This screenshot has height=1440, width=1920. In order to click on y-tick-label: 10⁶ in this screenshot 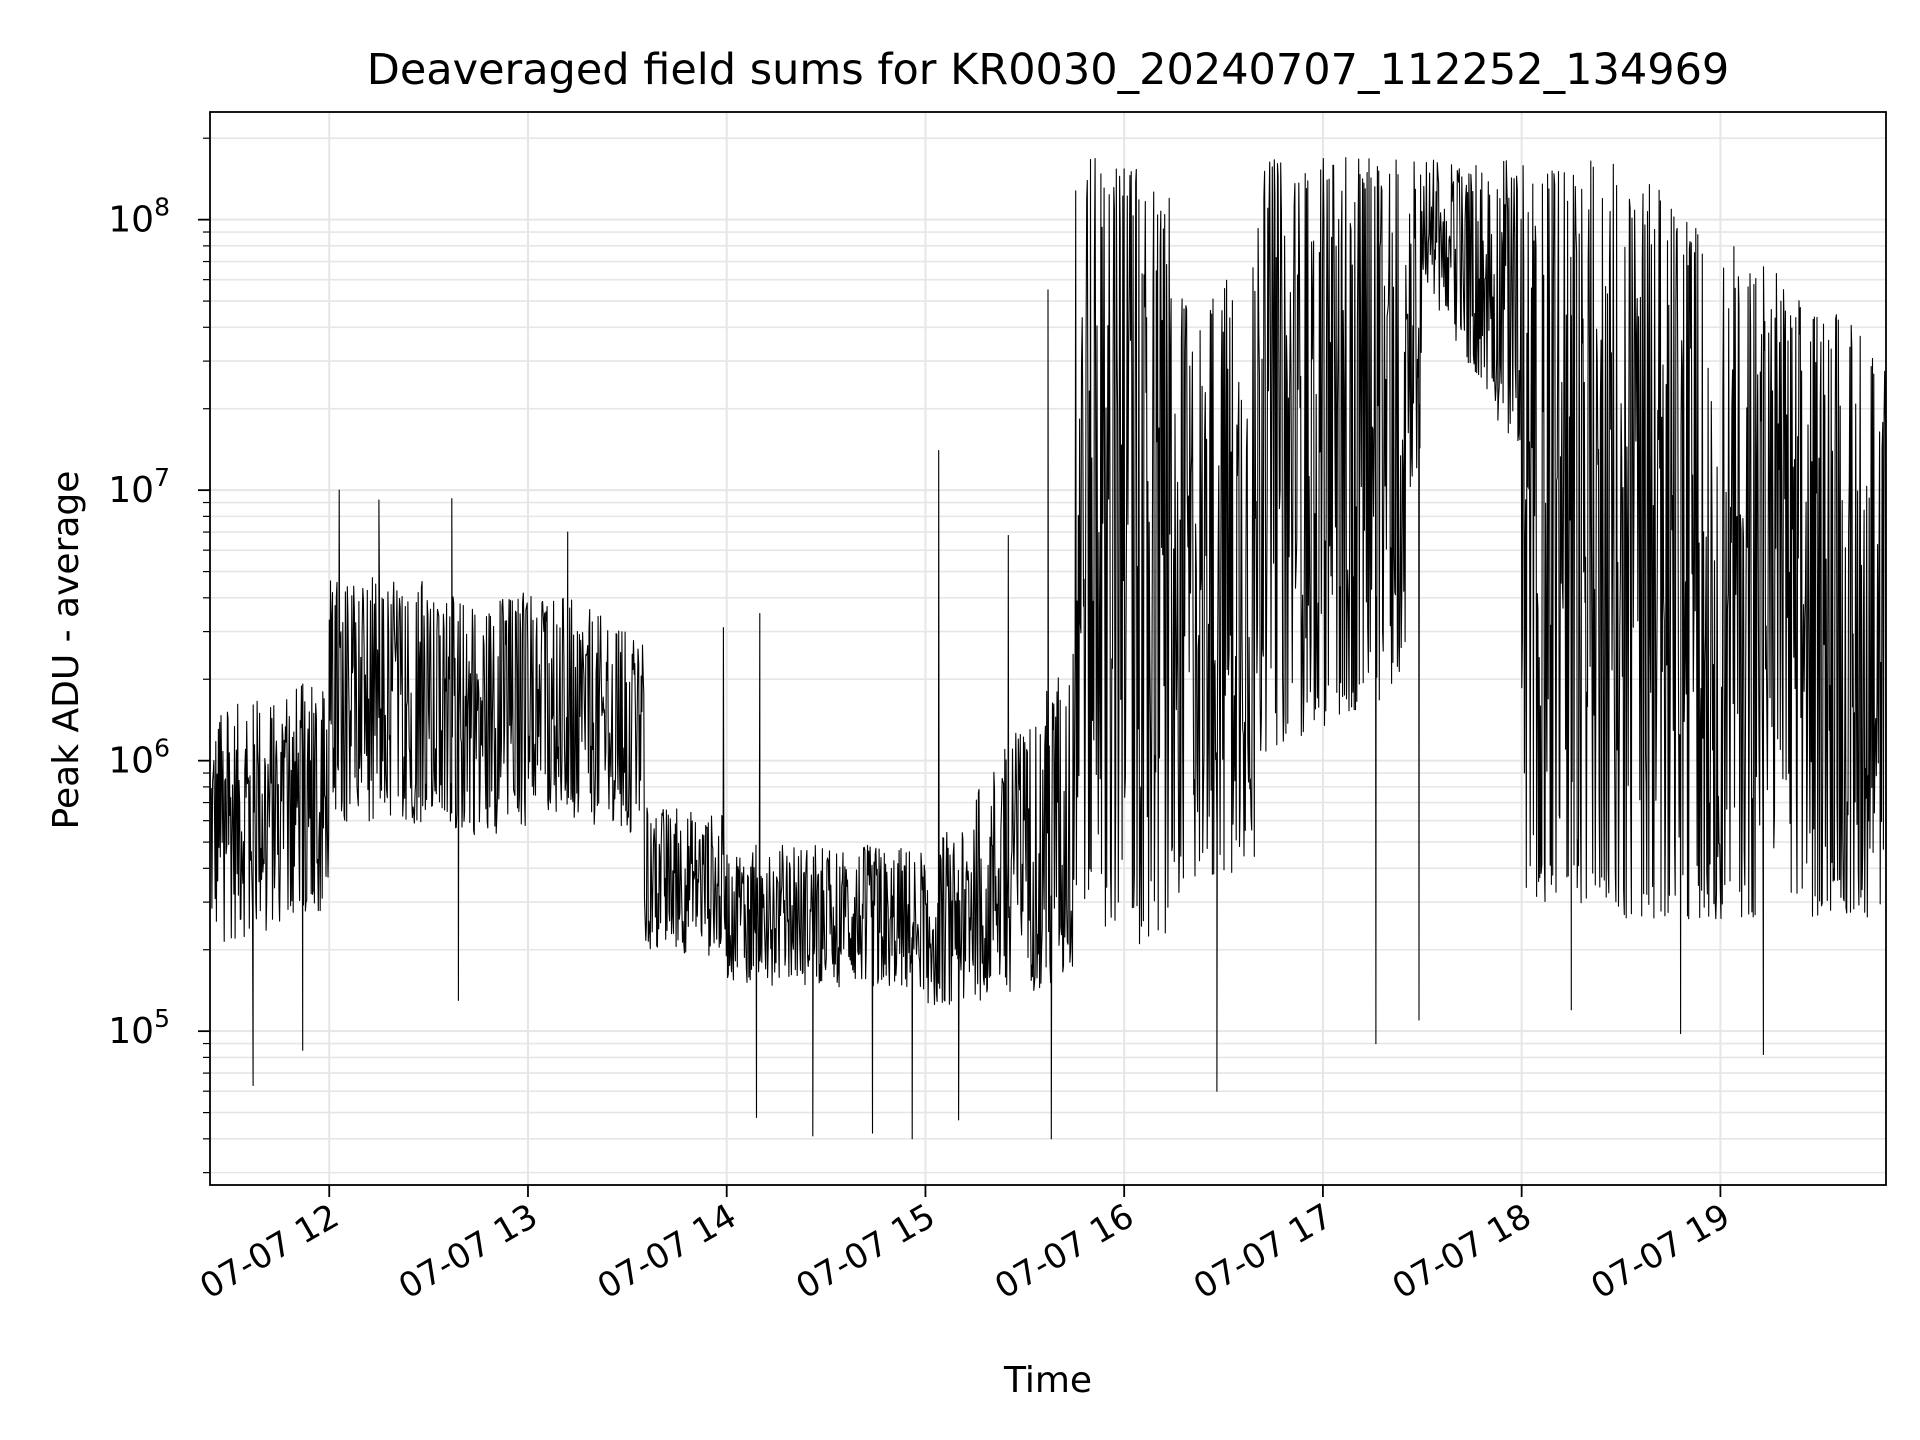, I will do `click(139, 758)`.